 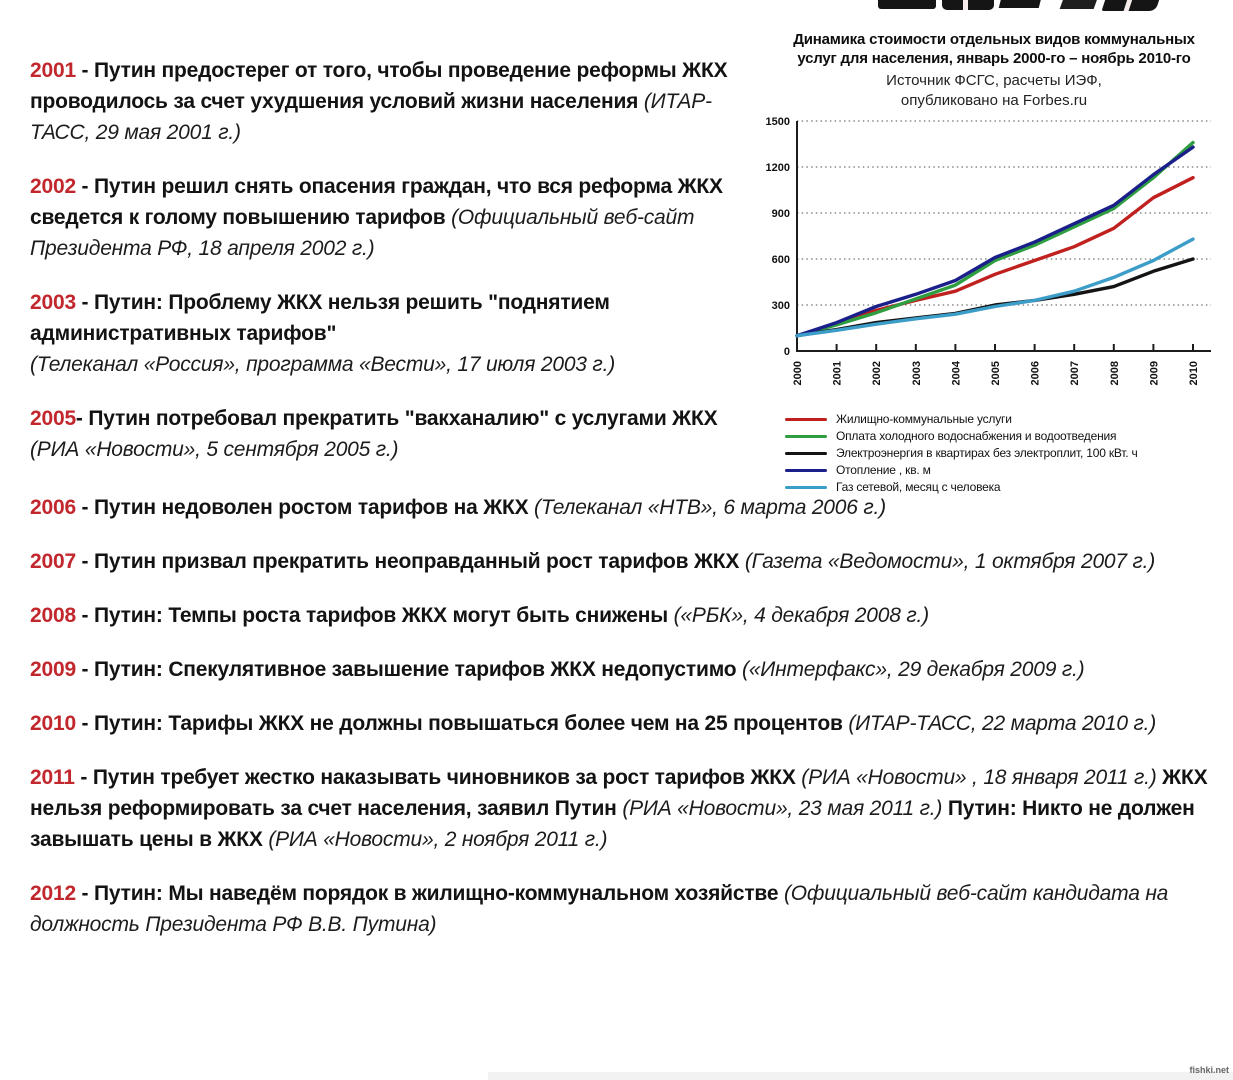 What do you see at coordinates (53, 723) in the screenshot?
I see `quote-year: 2010` at bounding box center [53, 723].